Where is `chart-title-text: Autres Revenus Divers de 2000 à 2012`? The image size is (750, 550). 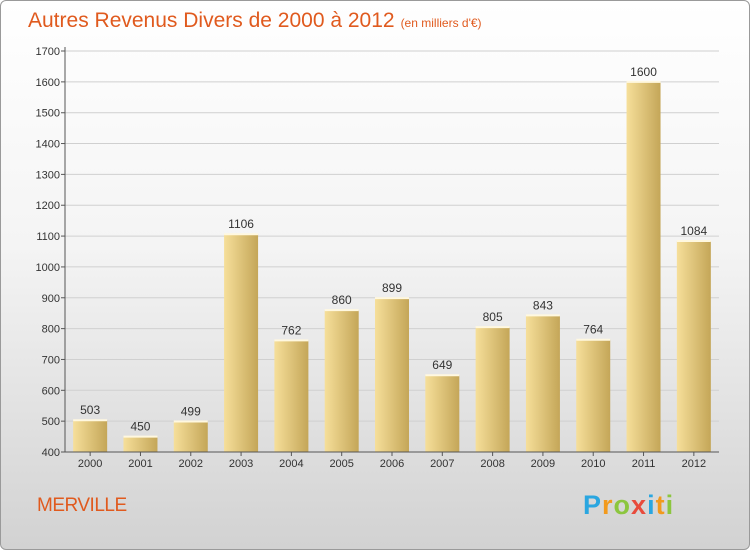 chart-title-text: Autres Revenus Divers de 2000 à 2012 is located at coordinates (211, 20).